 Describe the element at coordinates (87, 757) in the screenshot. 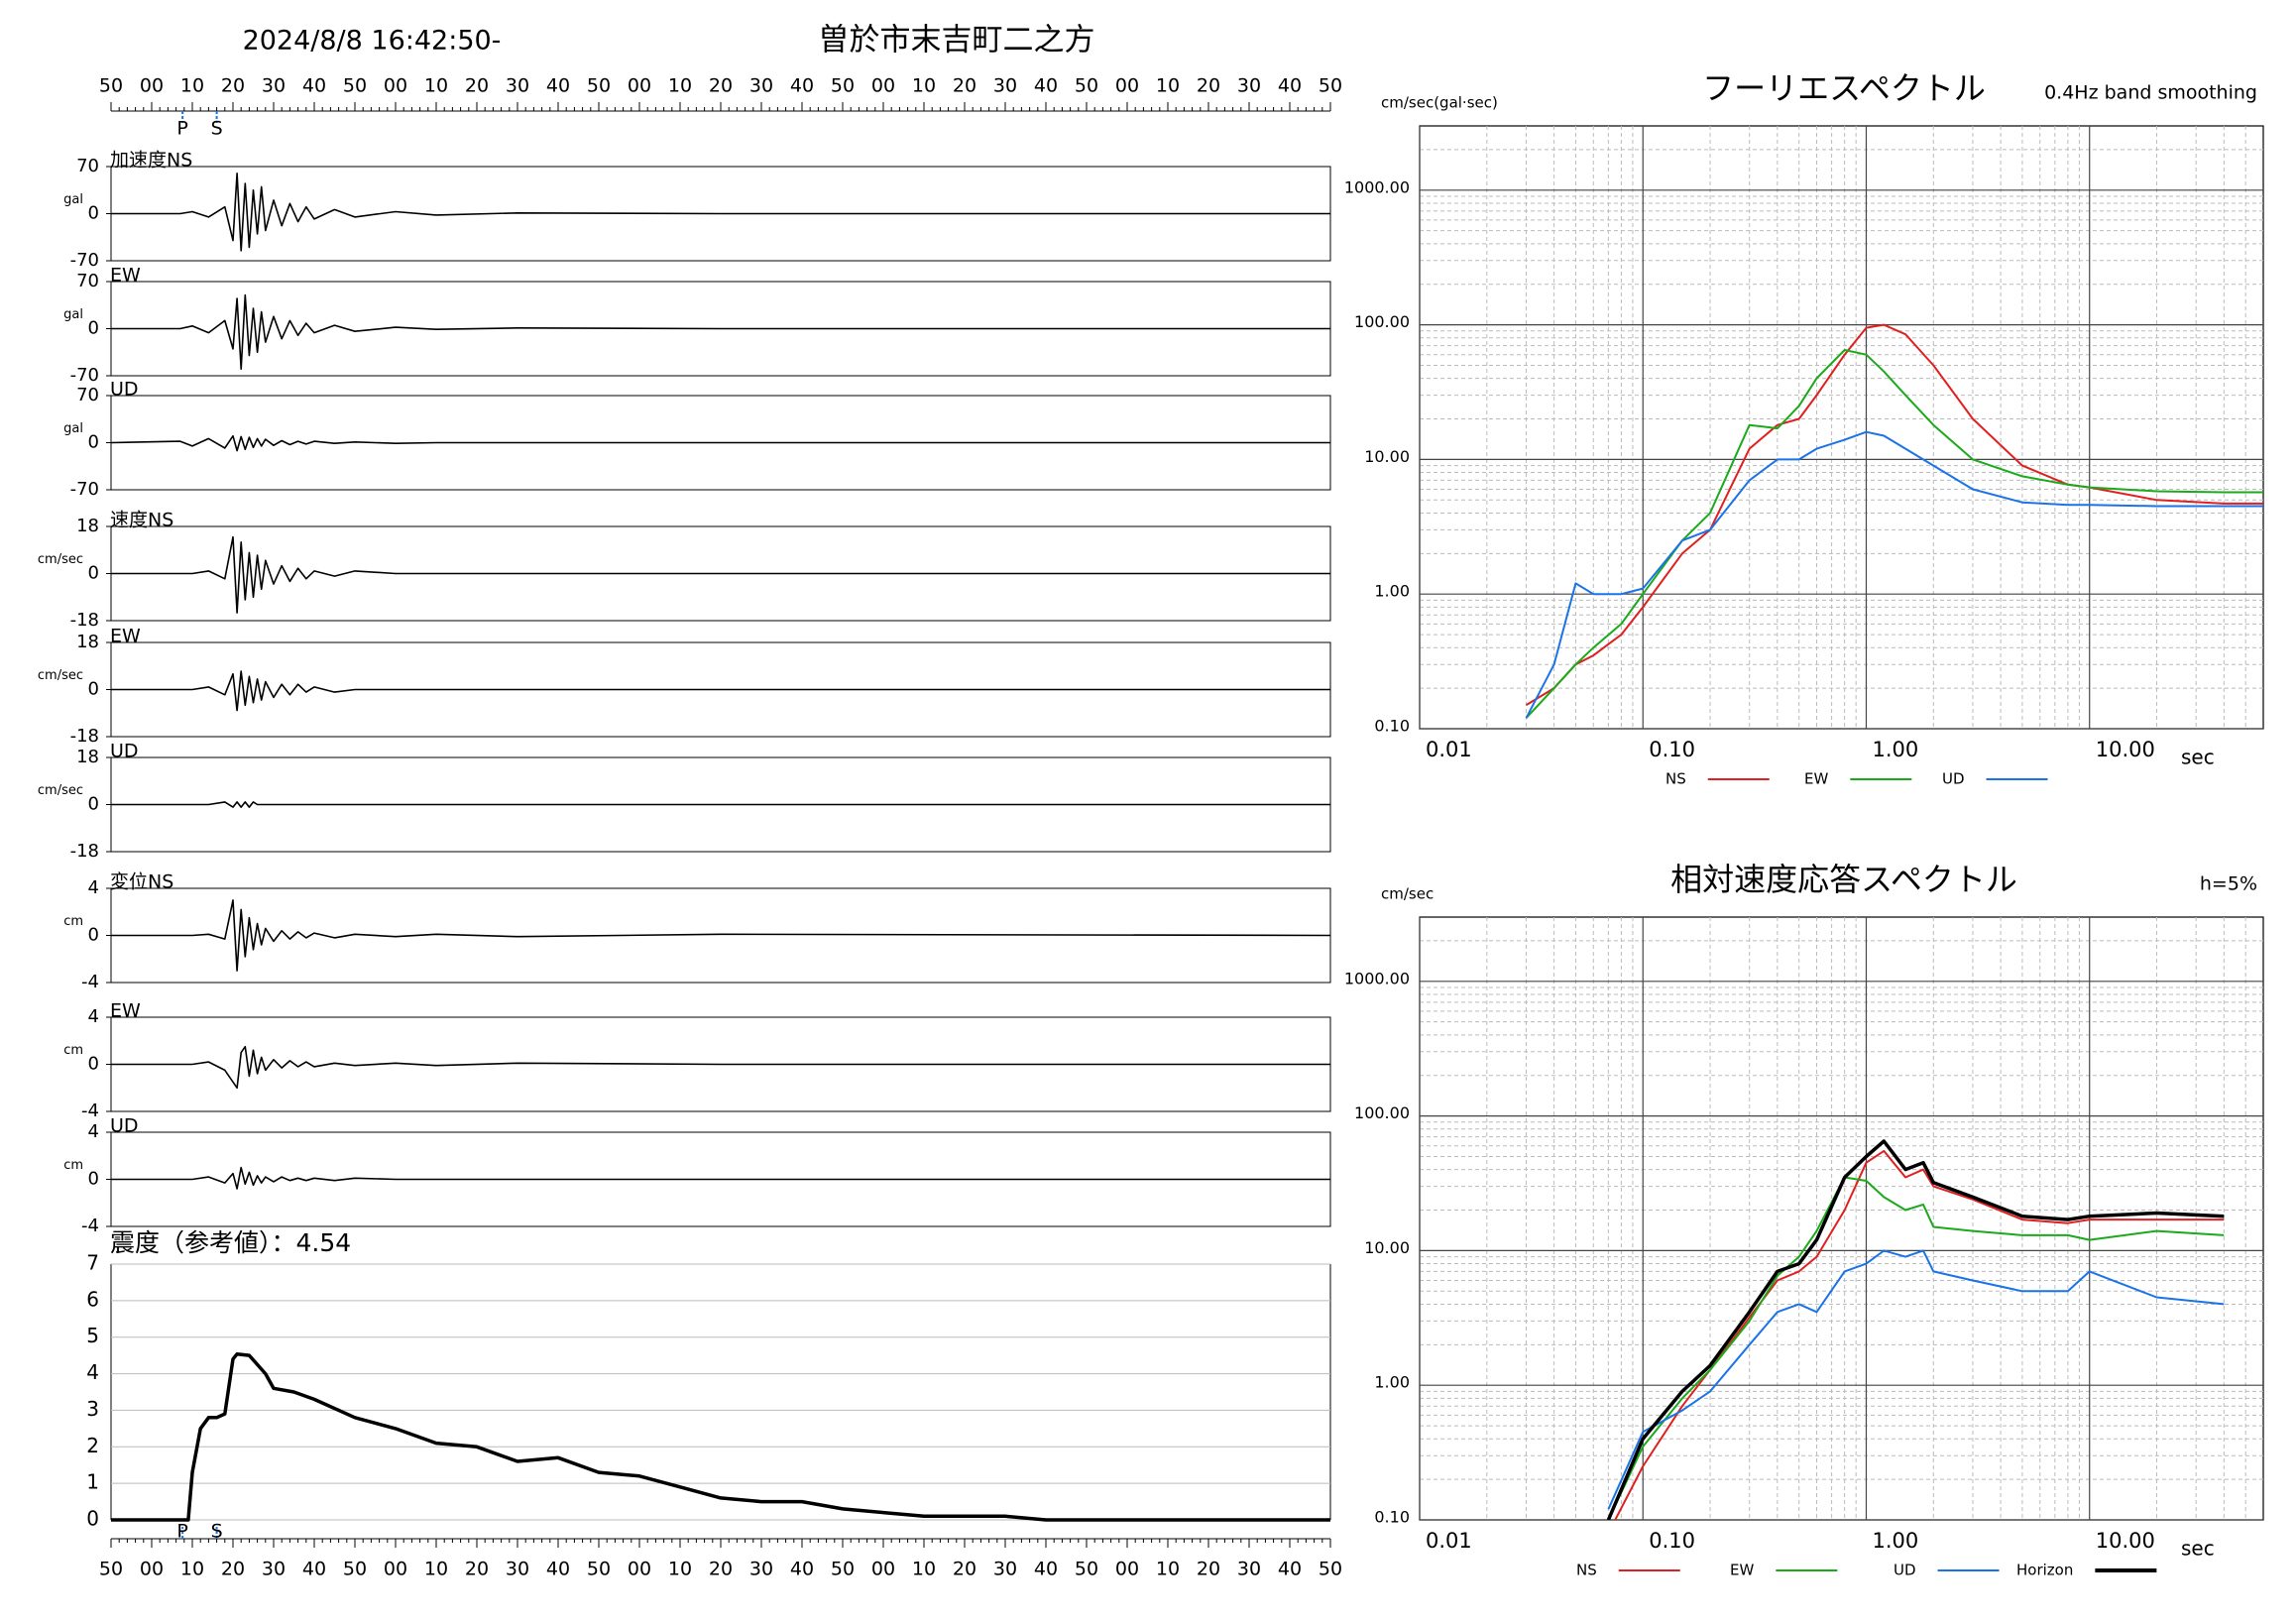

I see `y-tick-label: 18` at that location.